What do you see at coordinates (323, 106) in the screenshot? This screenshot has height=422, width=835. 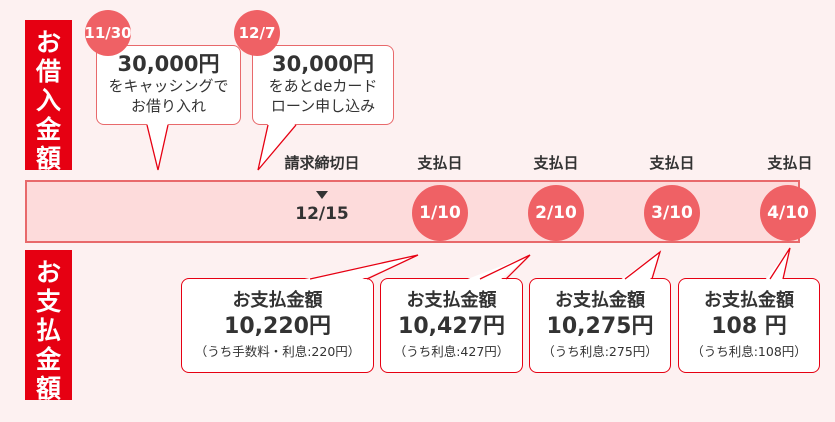 I see `borrow-desc: ローン申し込み` at bounding box center [323, 106].